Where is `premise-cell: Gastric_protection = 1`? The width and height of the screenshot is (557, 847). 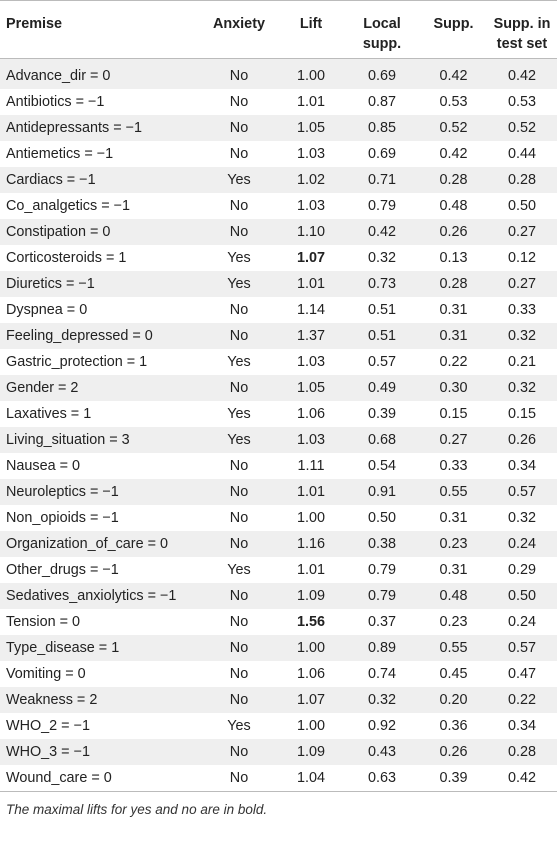
premise-cell: Gastric_protection = 1 is located at coordinates (77, 362).